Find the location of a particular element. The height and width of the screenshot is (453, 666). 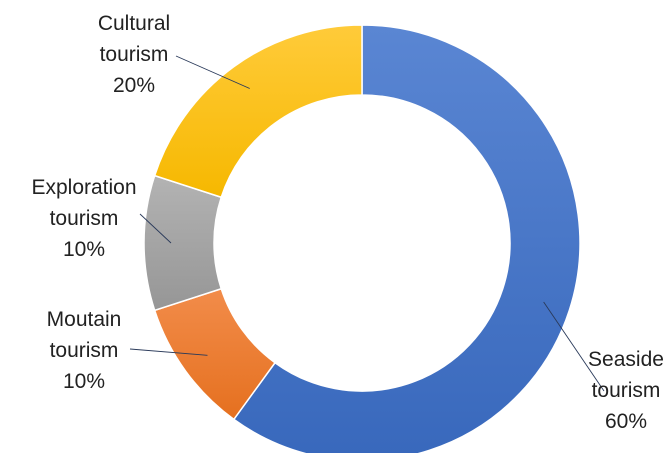

slice-moutain-label: Moutain tourism 10% is located at coordinates (84, 350).